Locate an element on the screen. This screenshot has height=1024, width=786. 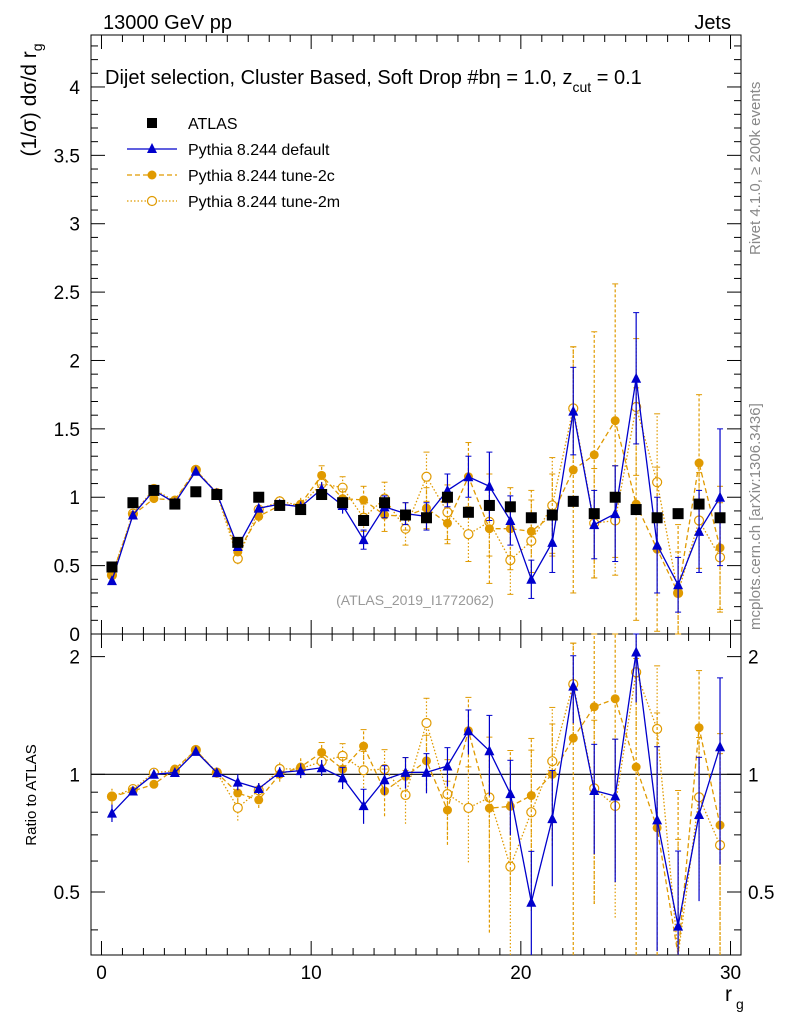
y-tick-label: 4 is located at coordinates (74, 88).